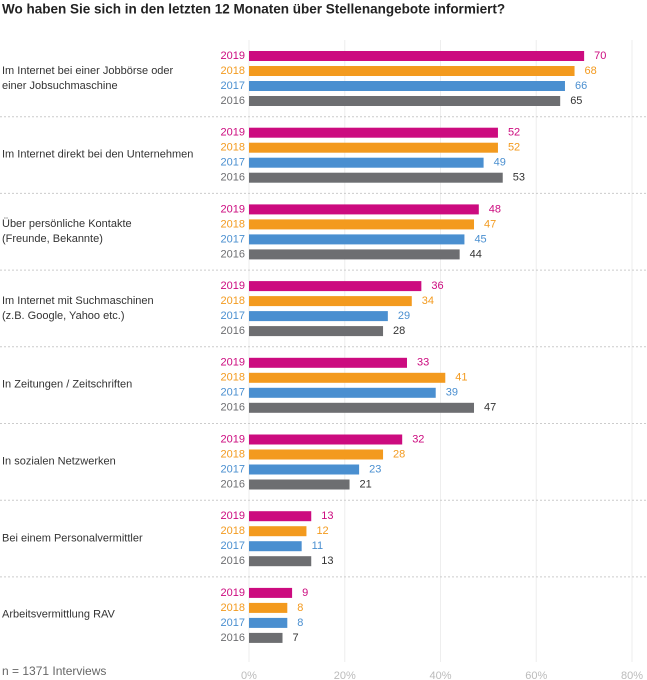 The height and width of the screenshot is (680, 647). I want to click on value-label: 33, so click(423, 363).